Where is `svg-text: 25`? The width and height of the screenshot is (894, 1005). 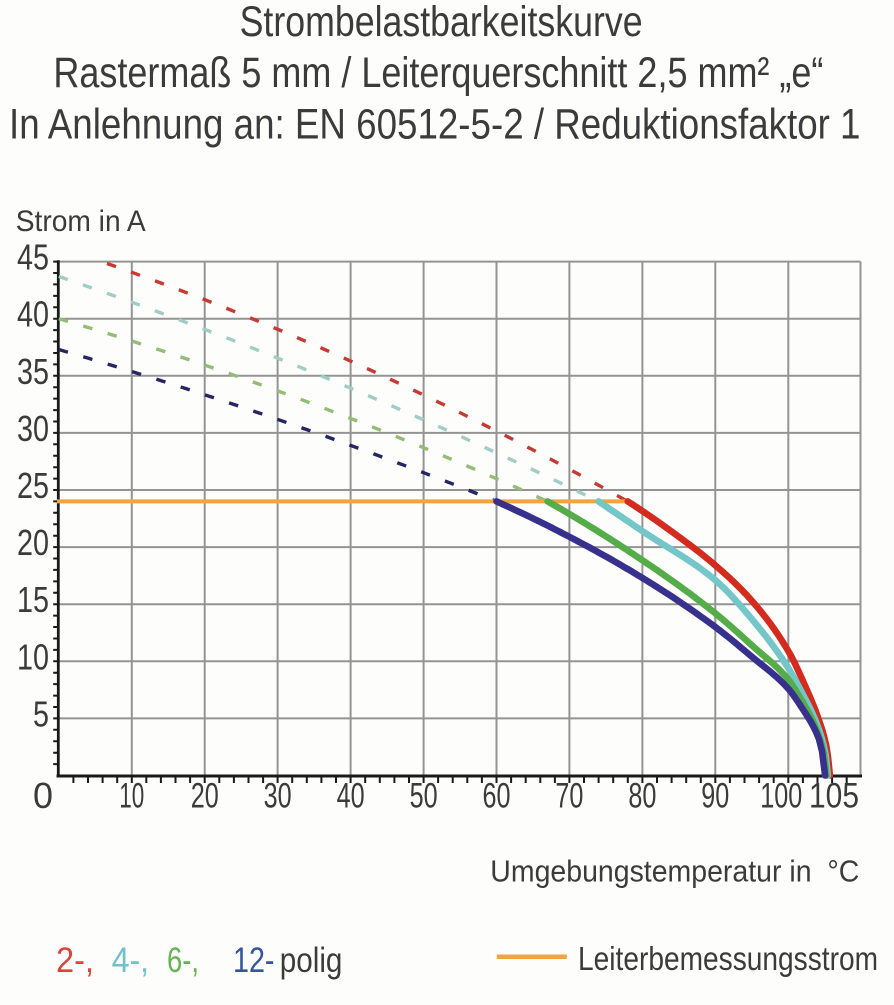 svg-text: 25 is located at coordinates (33, 485).